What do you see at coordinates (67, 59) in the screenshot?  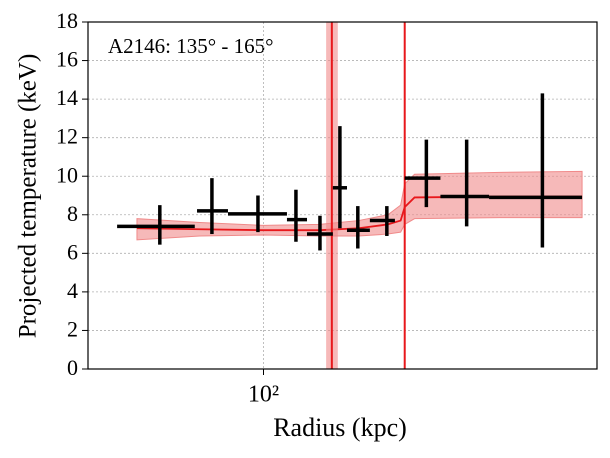 I see `y-tick-label: 16` at bounding box center [67, 59].